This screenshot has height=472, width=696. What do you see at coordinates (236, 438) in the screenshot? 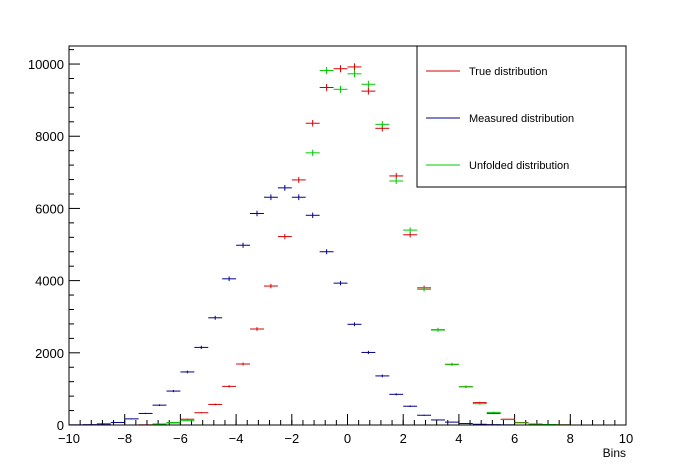
I see `x-tick-label: −4` at bounding box center [236, 438].